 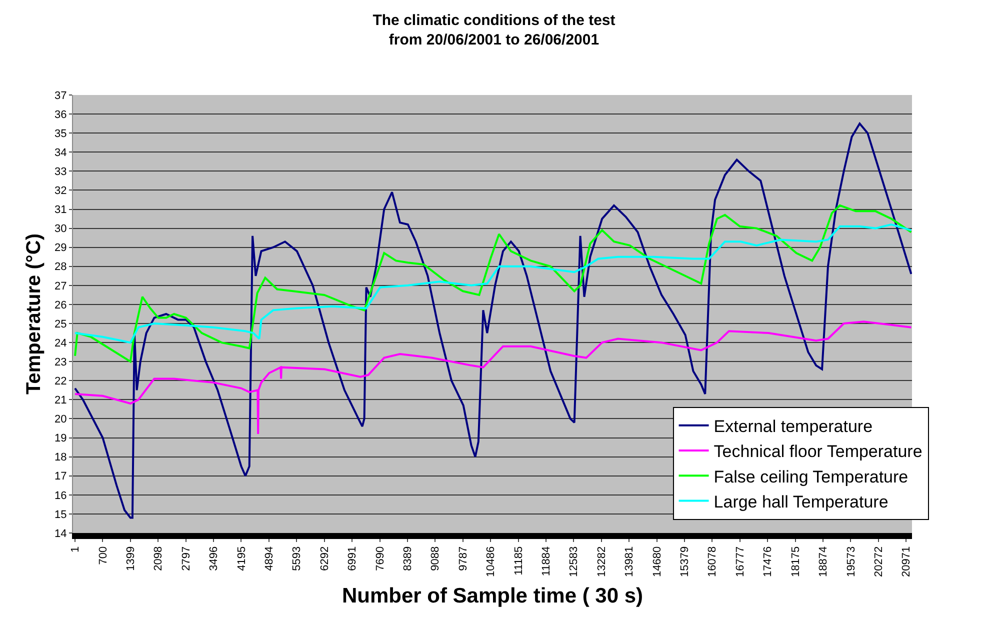 What do you see at coordinates (60, 267) in the screenshot?
I see `y-tick-label: 28` at bounding box center [60, 267].